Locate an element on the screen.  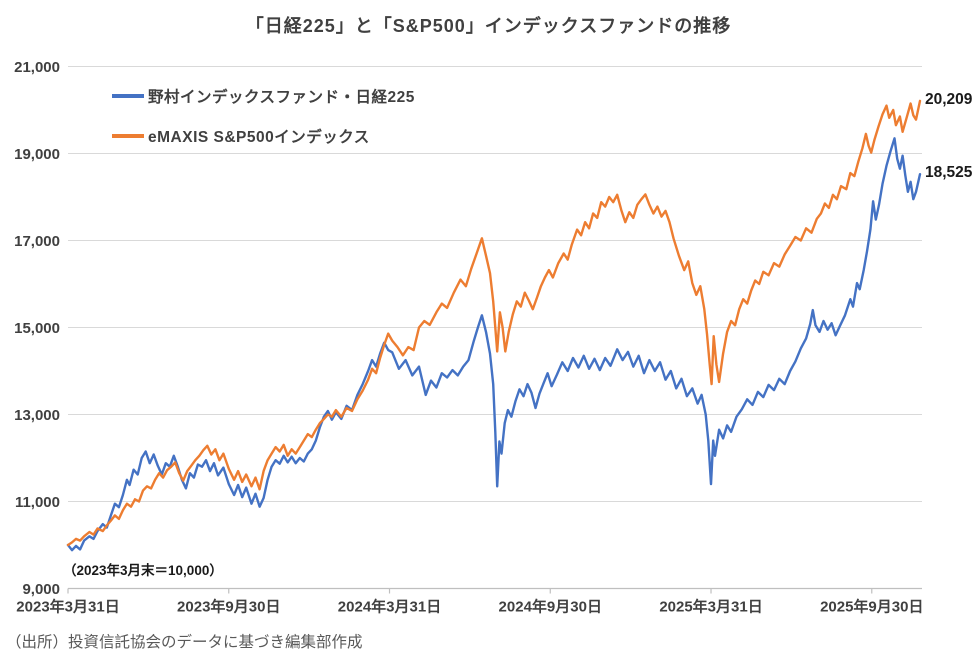
x-axis-label: 2024年9月30日 is located at coordinates (550, 607).